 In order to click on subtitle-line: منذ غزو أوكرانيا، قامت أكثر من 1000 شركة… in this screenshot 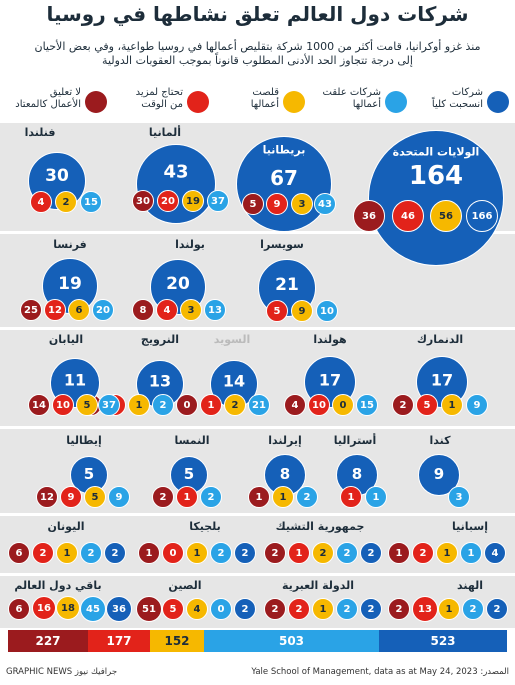, I will do `click(257, 46)`.